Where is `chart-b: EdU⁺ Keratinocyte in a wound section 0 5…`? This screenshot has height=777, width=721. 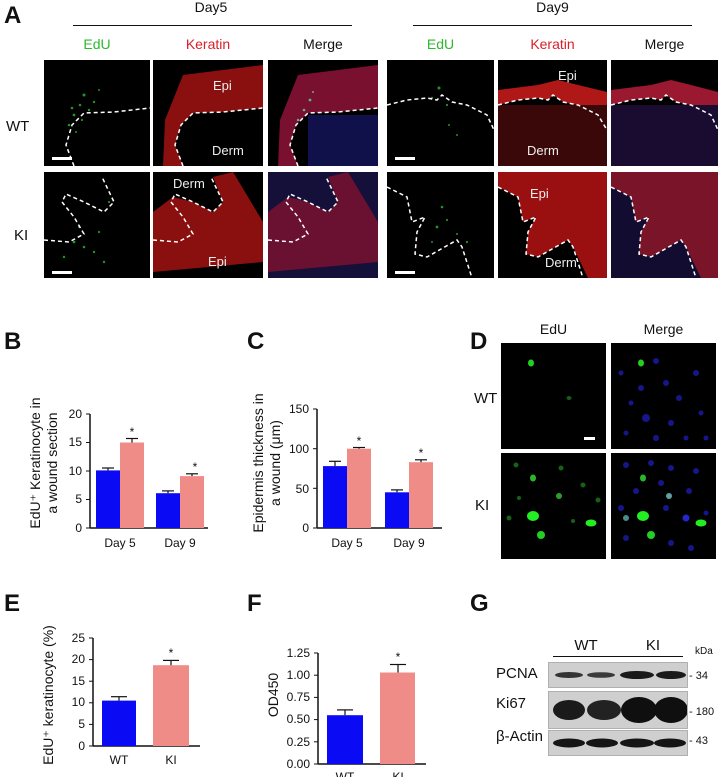 chart-b: EdU⁺ Keratinocyte in a wound section 0 5… is located at coordinates (115, 465).